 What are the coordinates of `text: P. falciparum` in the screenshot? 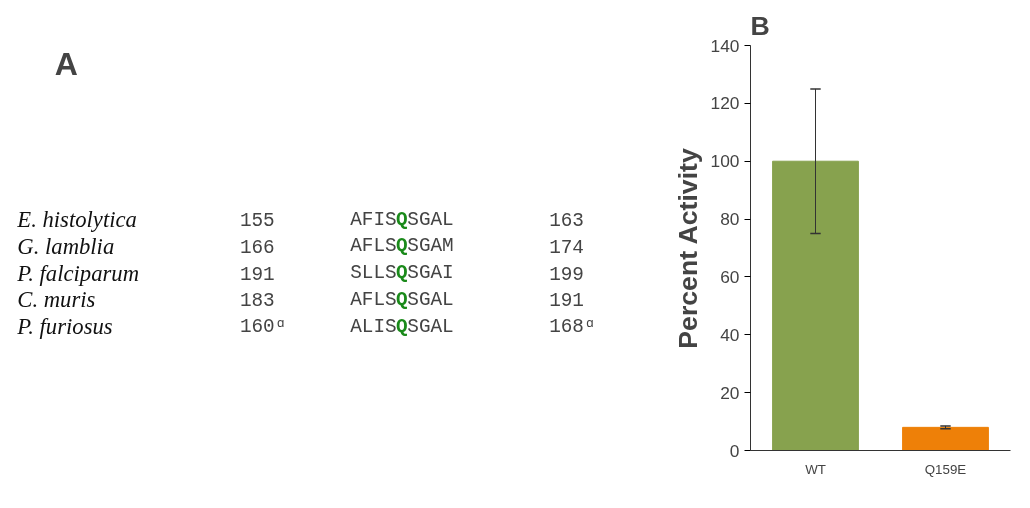 It's located at (78, 273).